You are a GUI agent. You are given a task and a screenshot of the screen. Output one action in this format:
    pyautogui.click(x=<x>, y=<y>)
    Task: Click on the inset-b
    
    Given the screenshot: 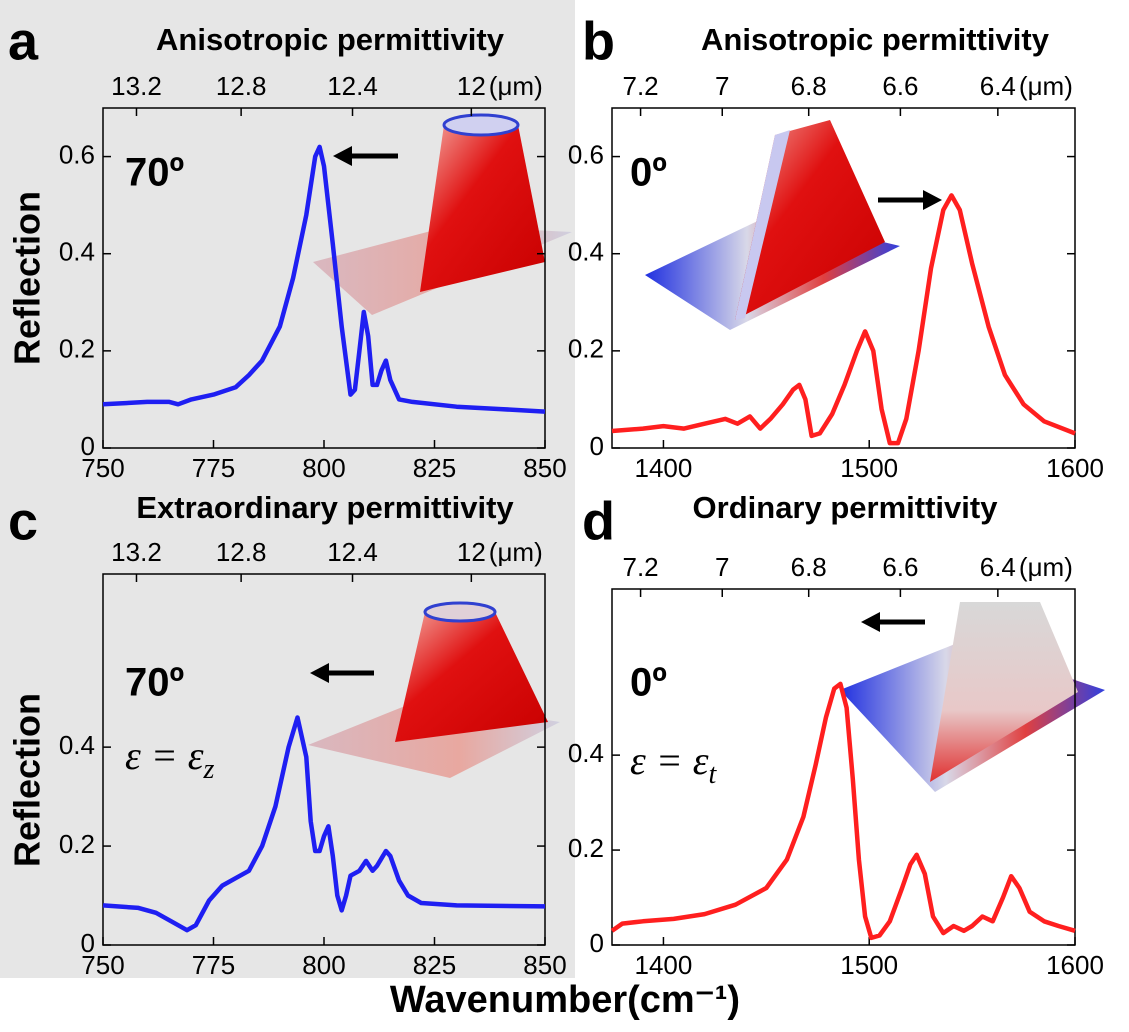 What is the action you would take?
    pyautogui.click(x=772, y=225)
    